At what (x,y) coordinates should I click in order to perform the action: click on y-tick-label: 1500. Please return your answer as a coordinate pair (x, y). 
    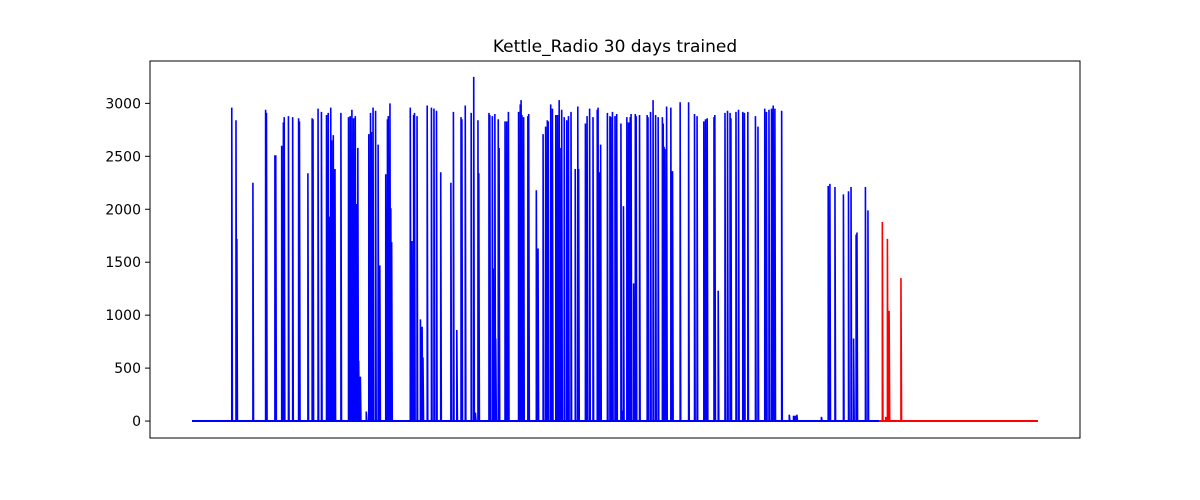
    Looking at the image, I should click on (123, 263).